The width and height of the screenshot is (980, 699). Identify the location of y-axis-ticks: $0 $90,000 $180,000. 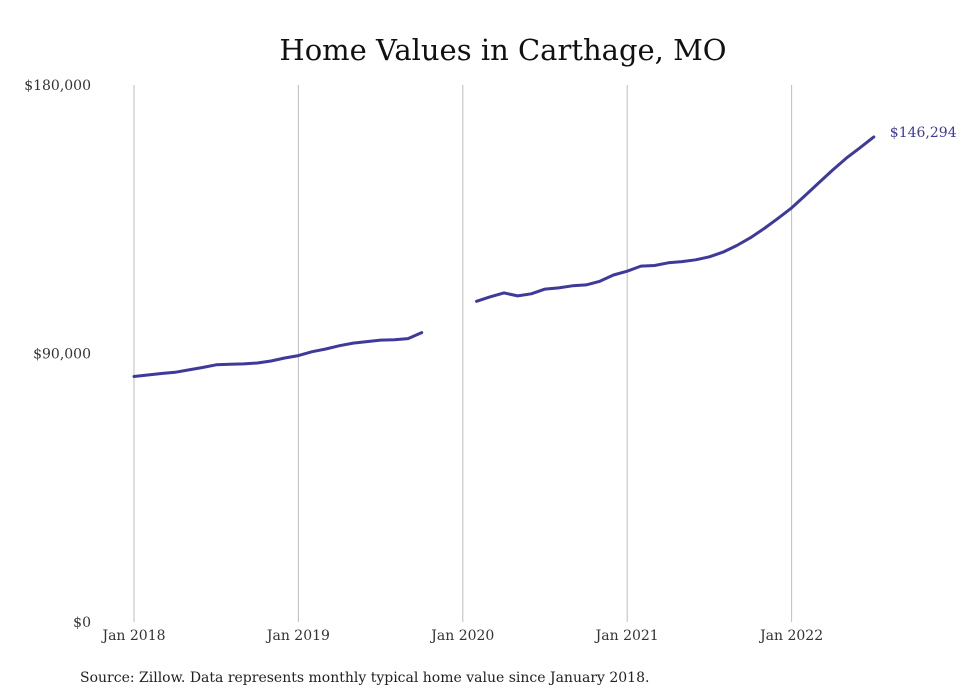
(57, 354).